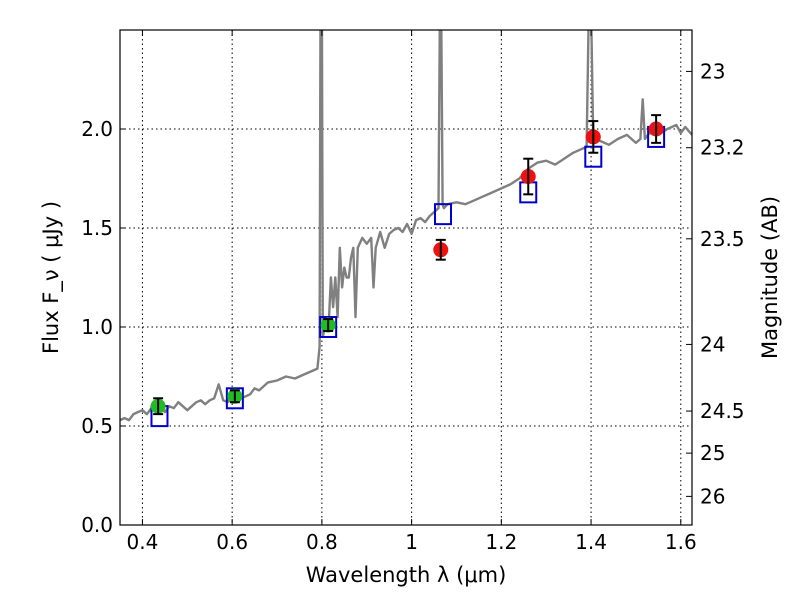 The height and width of the screenshot is (600, 800). Describe the element at coordinates (501, 542) in the screenshot. I see `x-tick-label: 1.2` at that location.